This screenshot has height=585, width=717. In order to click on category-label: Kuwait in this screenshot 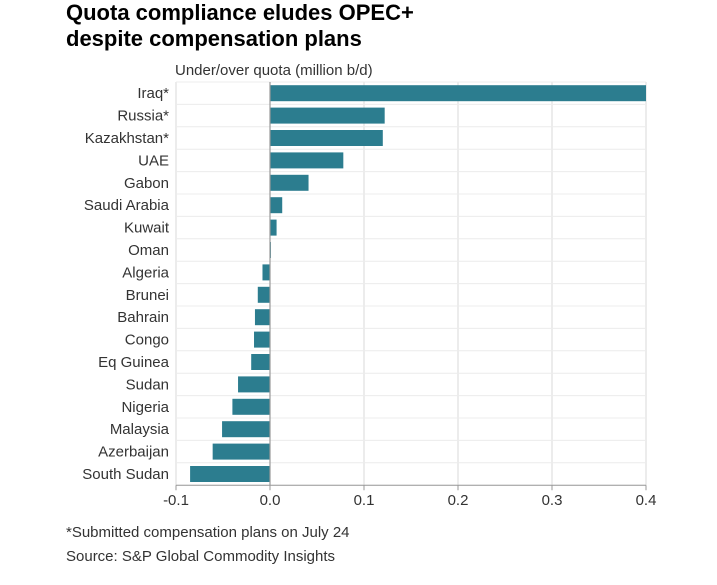, I will do `click(147, 228)`.